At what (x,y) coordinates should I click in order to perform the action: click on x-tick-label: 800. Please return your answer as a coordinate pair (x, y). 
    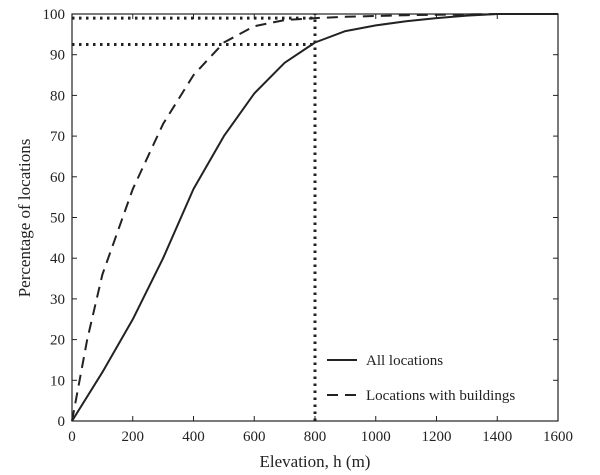
    Looking at the image, I should click on (315, 437).